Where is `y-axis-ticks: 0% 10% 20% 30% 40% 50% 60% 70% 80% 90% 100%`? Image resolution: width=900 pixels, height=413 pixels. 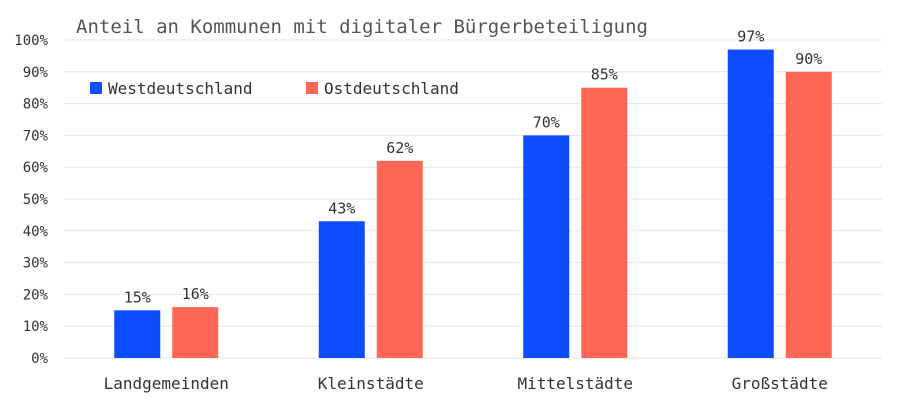 y-axis-ticks: 0% 10% 20% 30% 40% 50% 60% 70% 80% 90% 100% is located at coordinates (31, 200).